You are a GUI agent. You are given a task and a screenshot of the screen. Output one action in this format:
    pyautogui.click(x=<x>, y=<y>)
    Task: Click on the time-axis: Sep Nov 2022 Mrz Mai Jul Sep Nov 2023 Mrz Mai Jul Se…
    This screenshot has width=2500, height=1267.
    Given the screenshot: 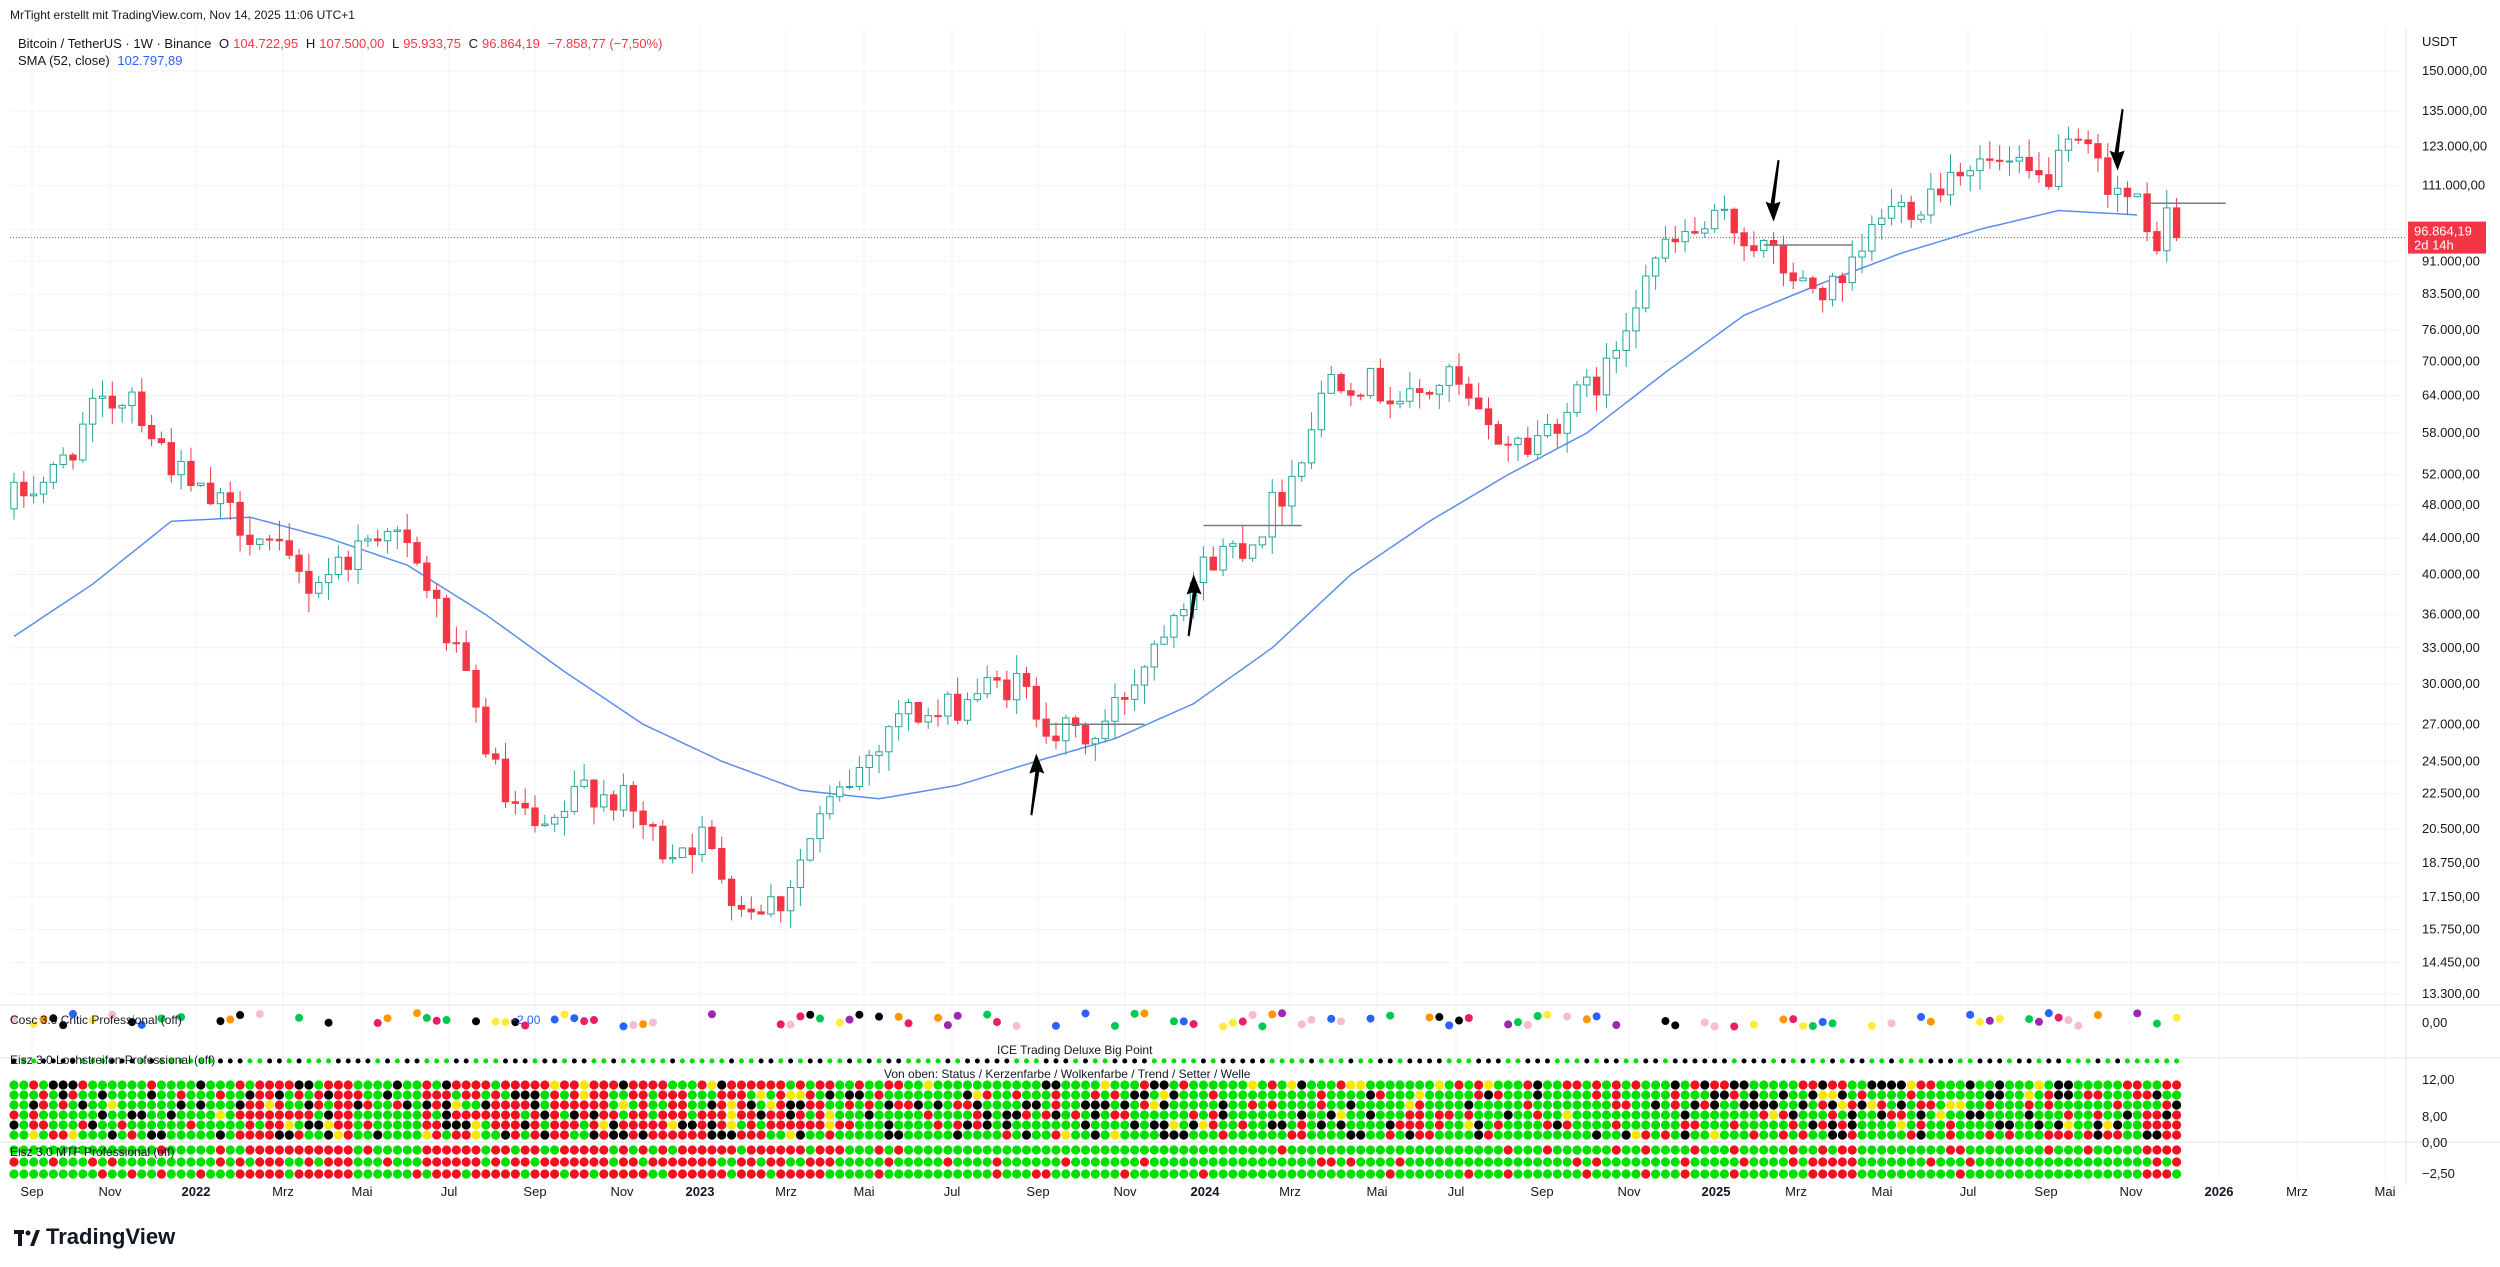 What is the action you would take?
    pyautogui.click(x=1207, y=1191)
    